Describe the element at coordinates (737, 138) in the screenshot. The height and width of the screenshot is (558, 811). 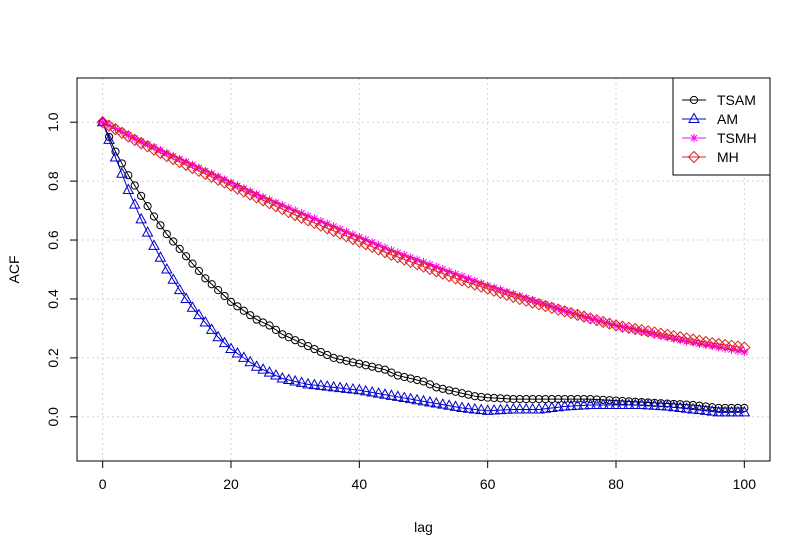
I see `legend-label-tsmh: TSMH` at that location.